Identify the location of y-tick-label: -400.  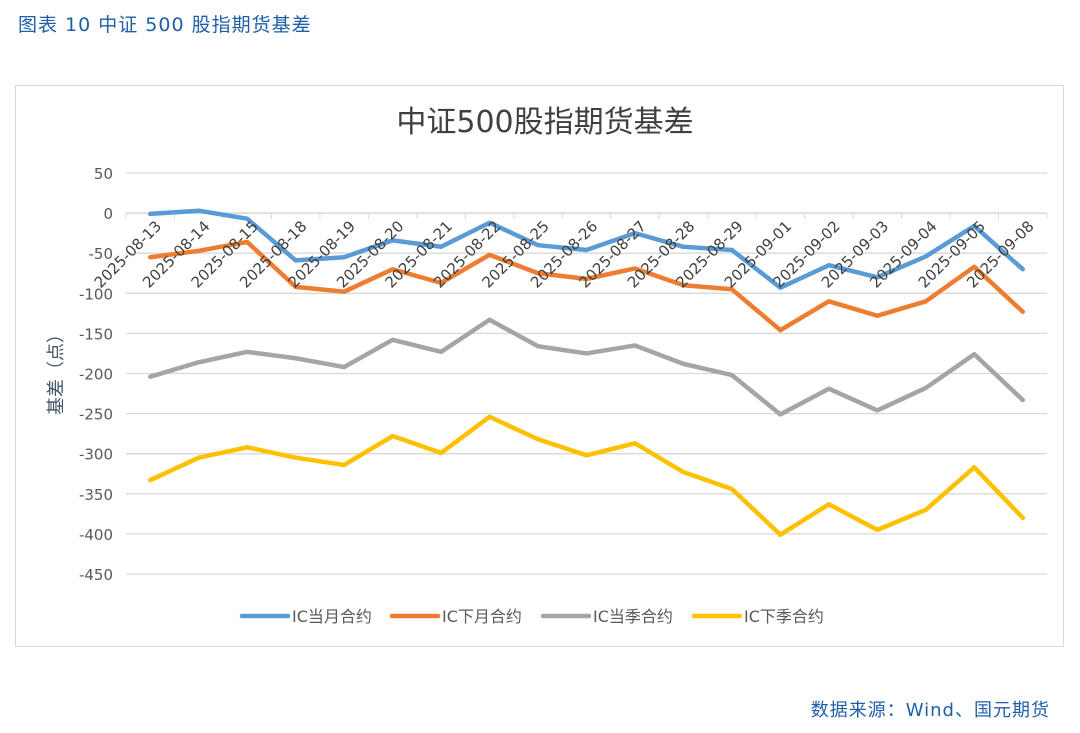
(96, 535).